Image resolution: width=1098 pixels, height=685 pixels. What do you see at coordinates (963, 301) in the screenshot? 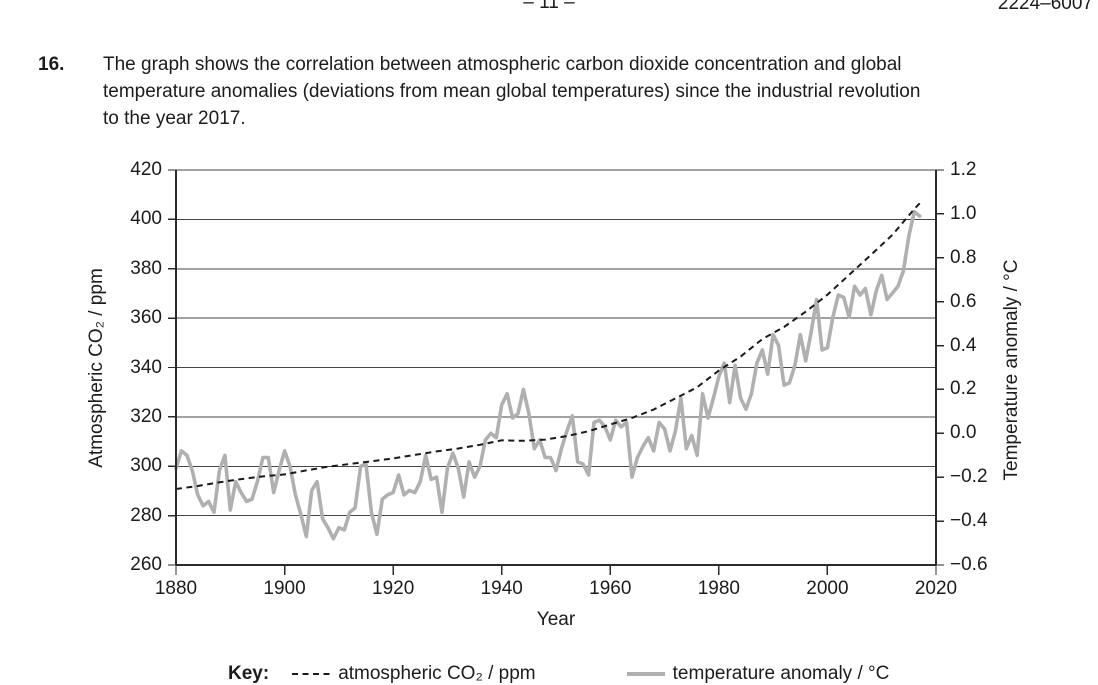
I see `right-y-tick-label: 0.6` at bounding box center [963, 301].